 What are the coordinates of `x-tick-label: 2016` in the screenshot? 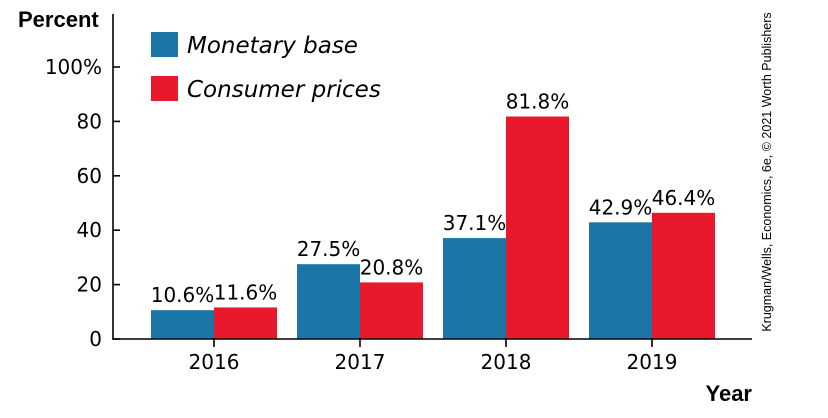 It's located at (214, 362).